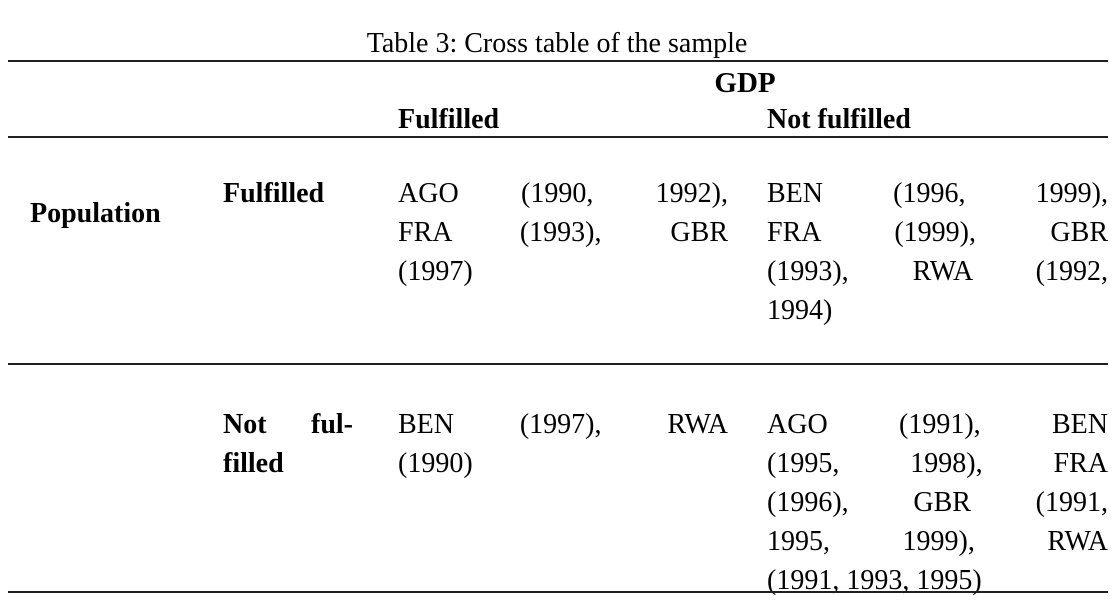 The width and height of the screenshot is (1114, 614). I want to click on cell-text-line: AGO (1990, 1992),, so click(563, 193).